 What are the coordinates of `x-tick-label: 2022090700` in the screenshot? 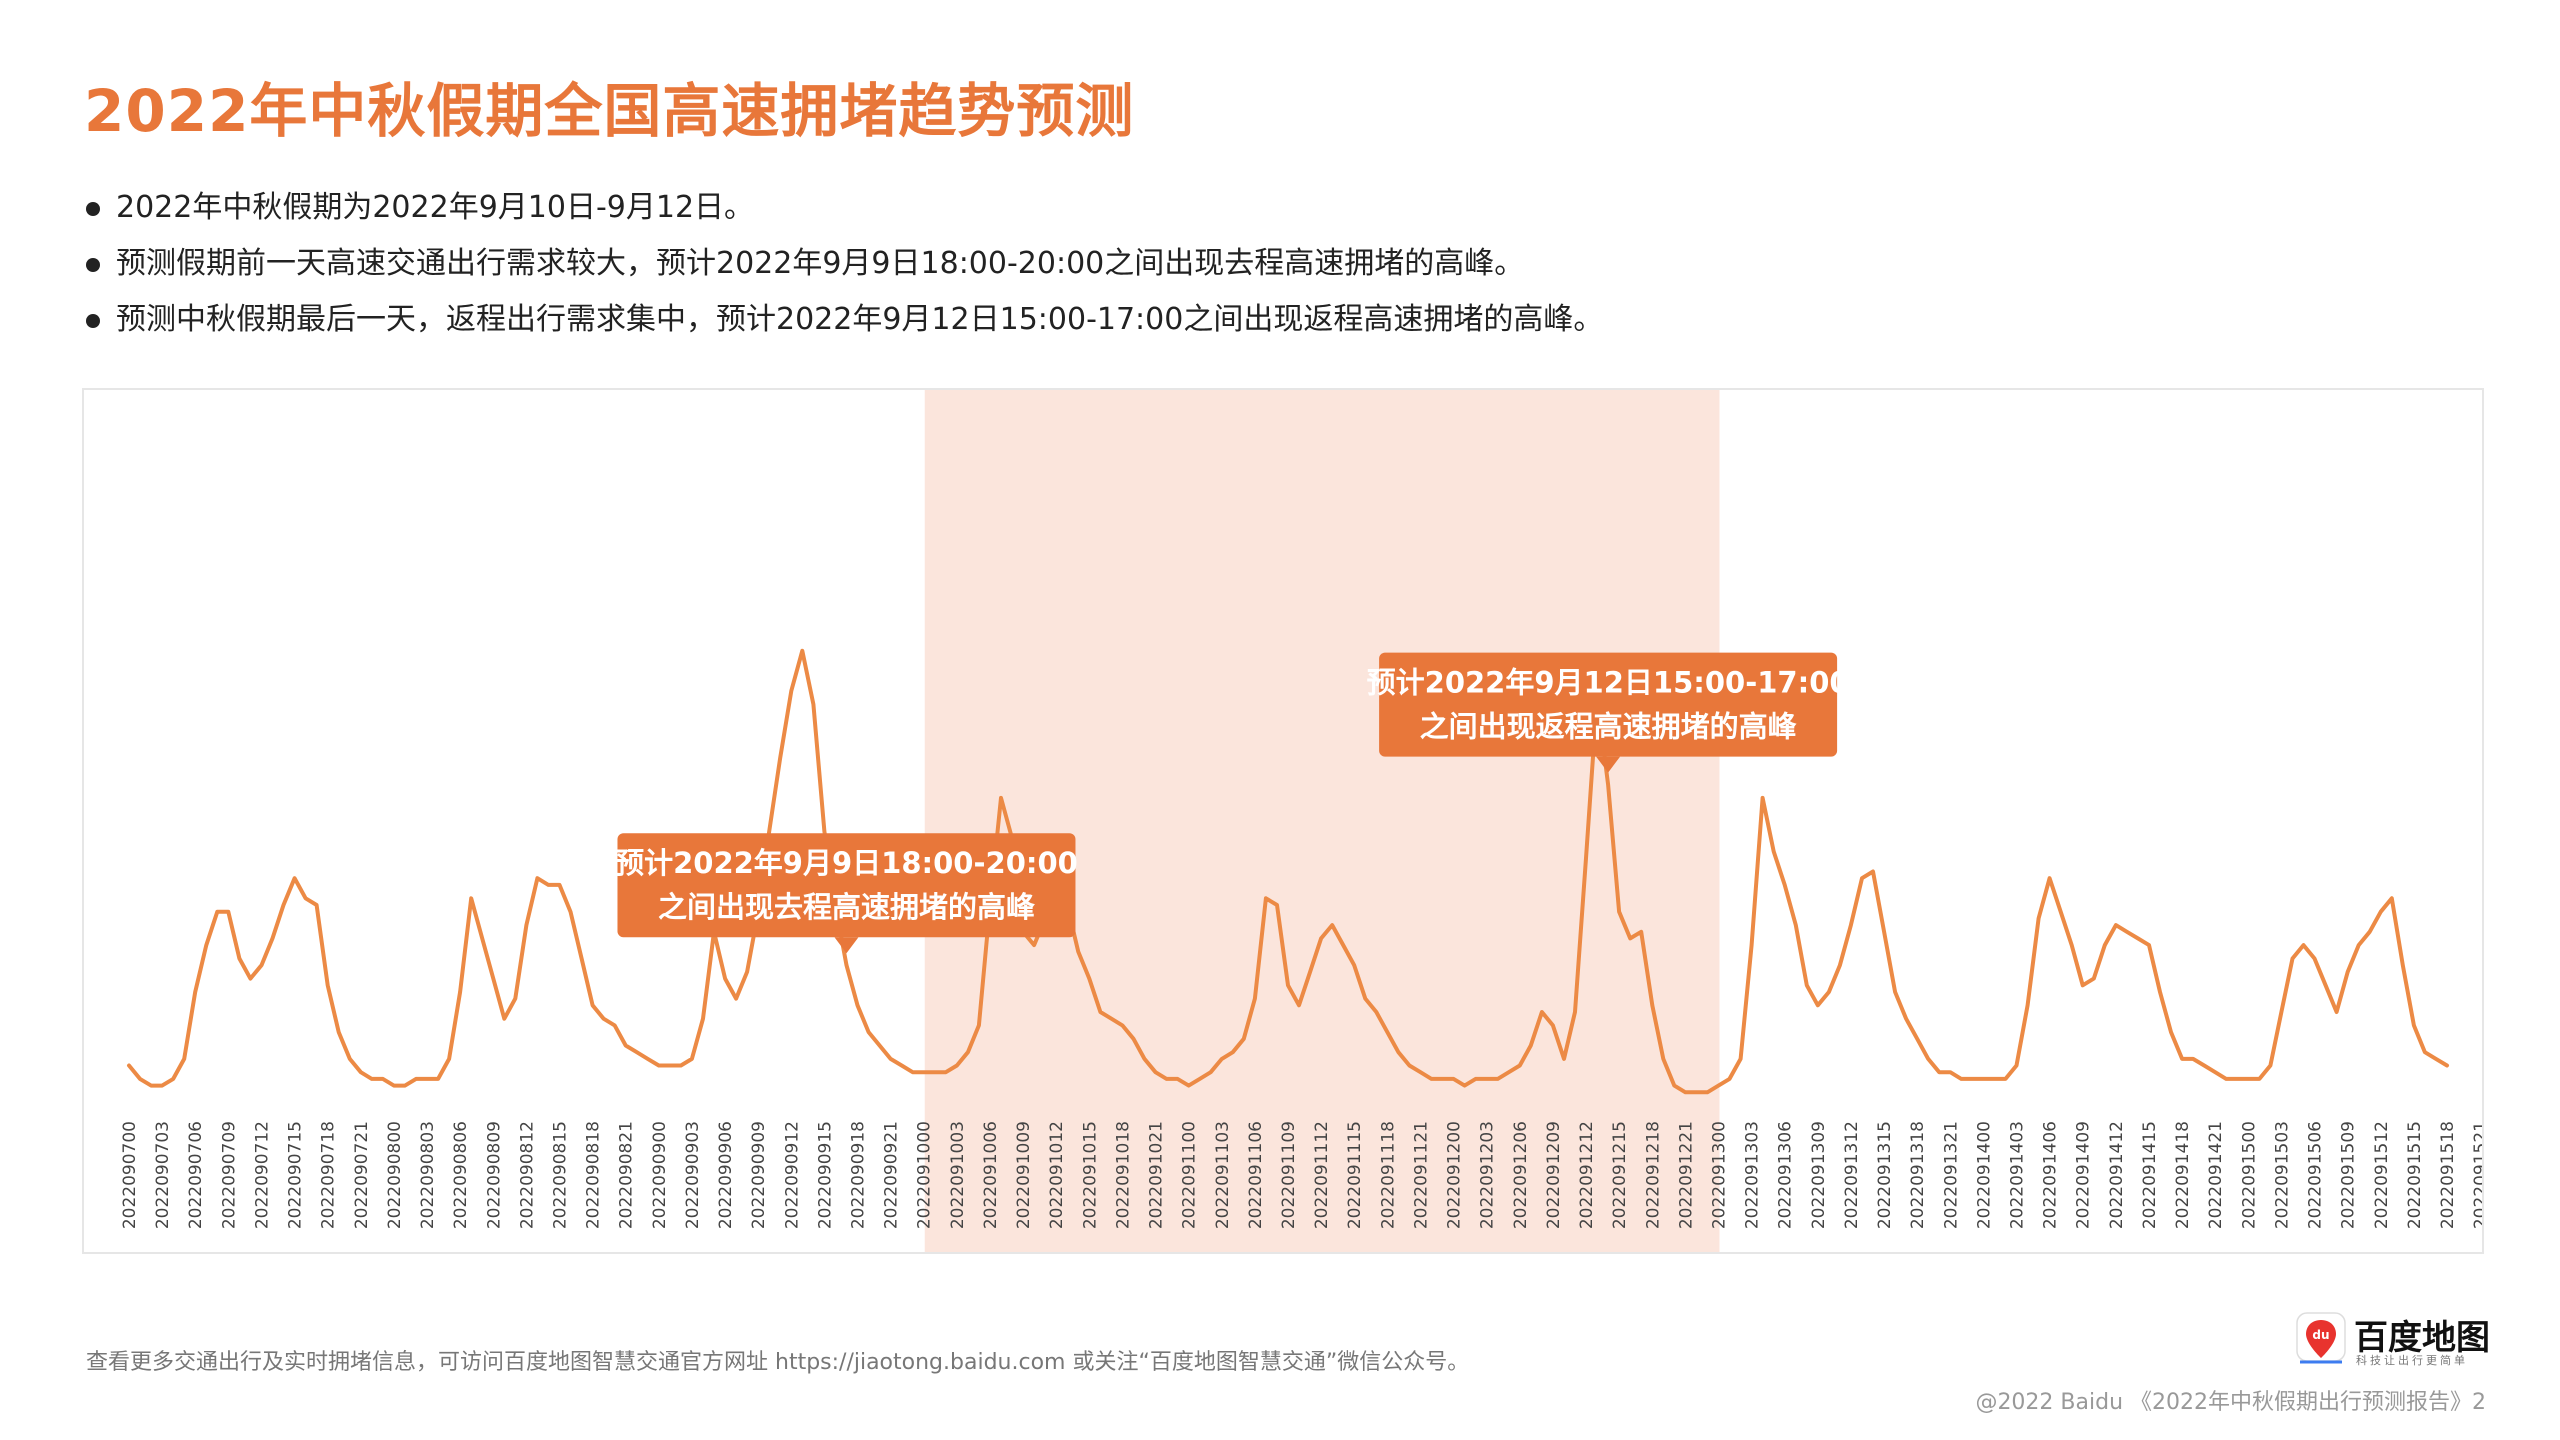 It's located at (130, 1175).